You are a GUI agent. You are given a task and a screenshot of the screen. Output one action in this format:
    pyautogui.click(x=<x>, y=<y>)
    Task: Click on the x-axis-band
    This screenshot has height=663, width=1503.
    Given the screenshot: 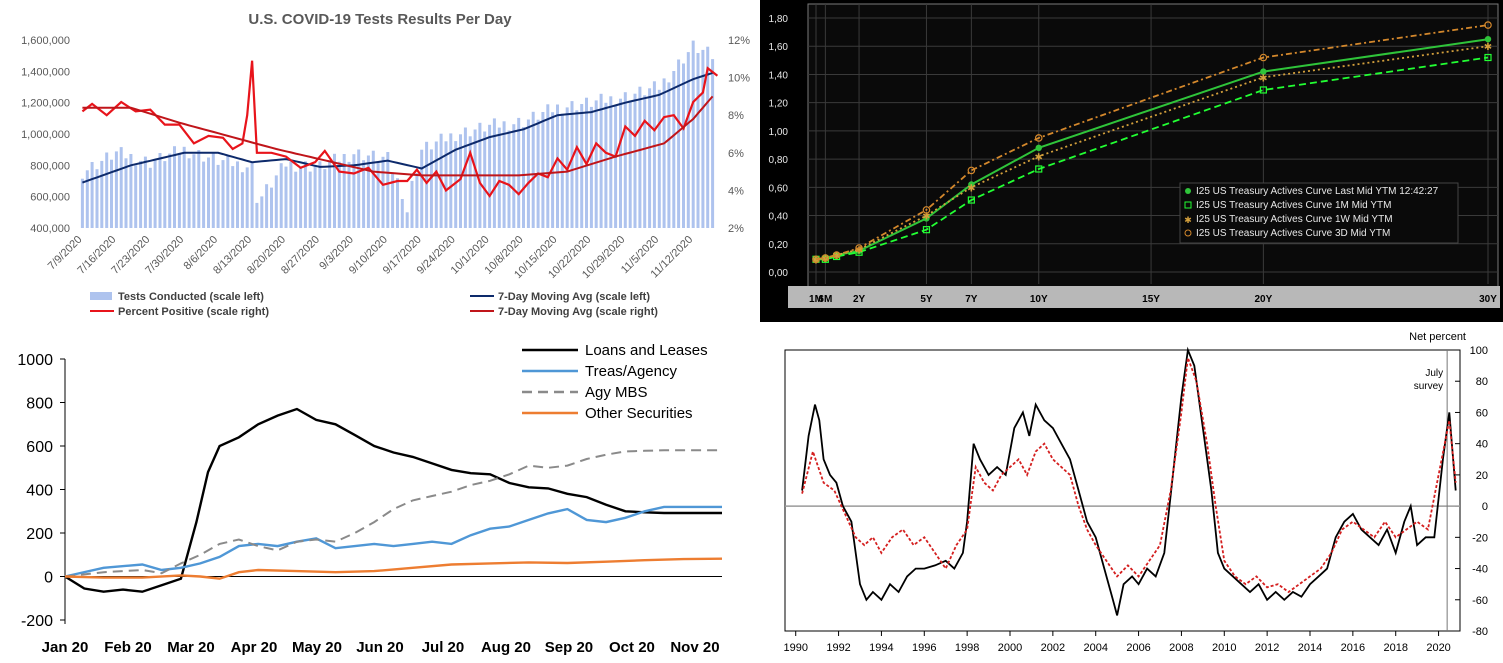 What is the action you would take?
    pyautogui.click(x=1144, y=297)
    